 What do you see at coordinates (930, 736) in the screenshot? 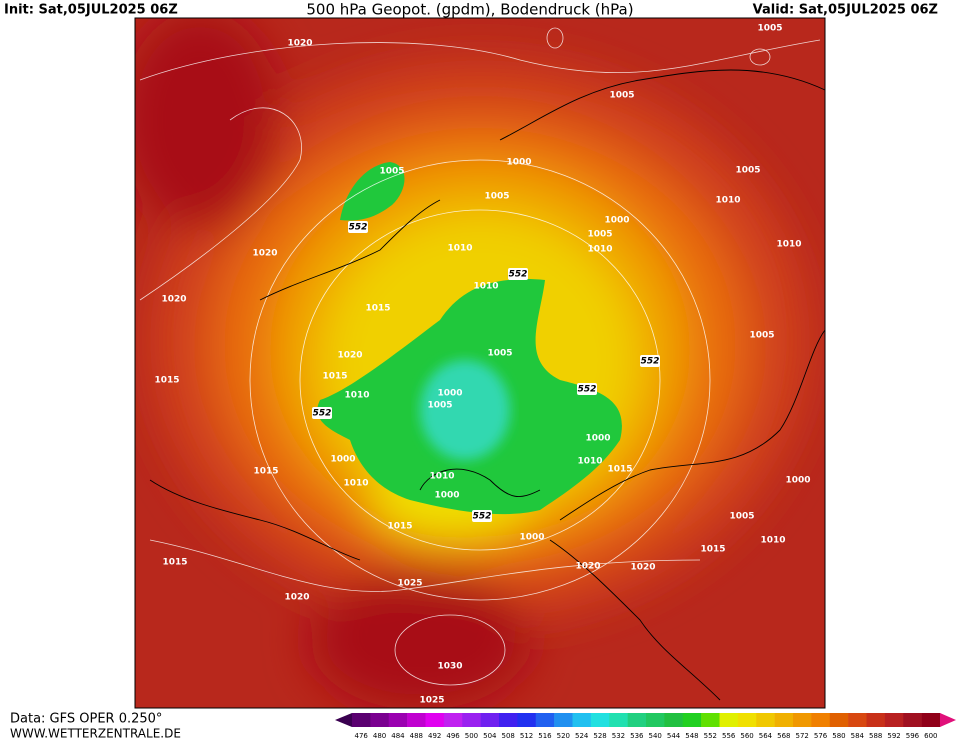
I see `colorbar-label: 600` at bounding box center [930, 736].